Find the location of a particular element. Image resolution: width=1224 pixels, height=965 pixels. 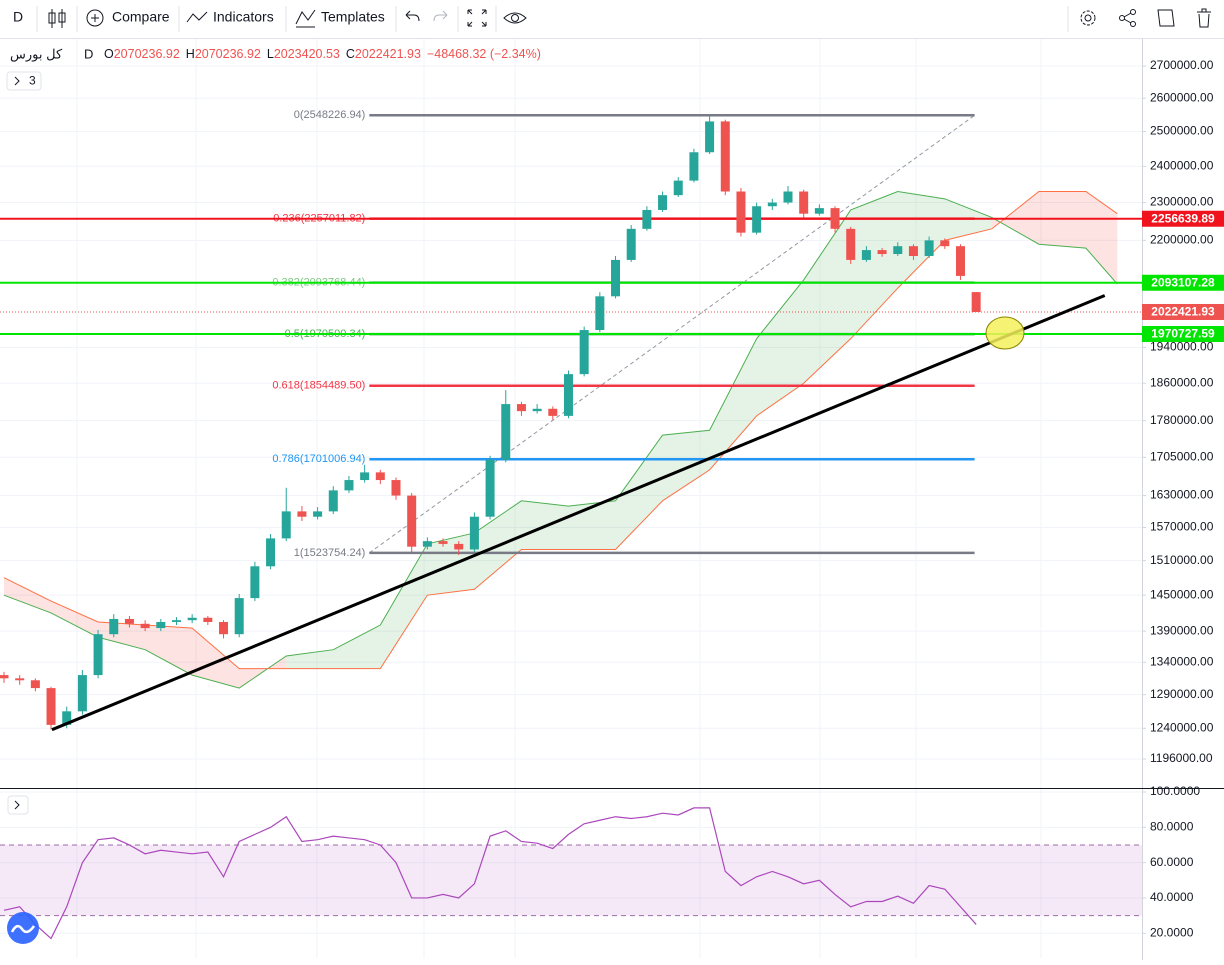

y-tick-label: 1510000.00 is located at coordinates (1182, 560).